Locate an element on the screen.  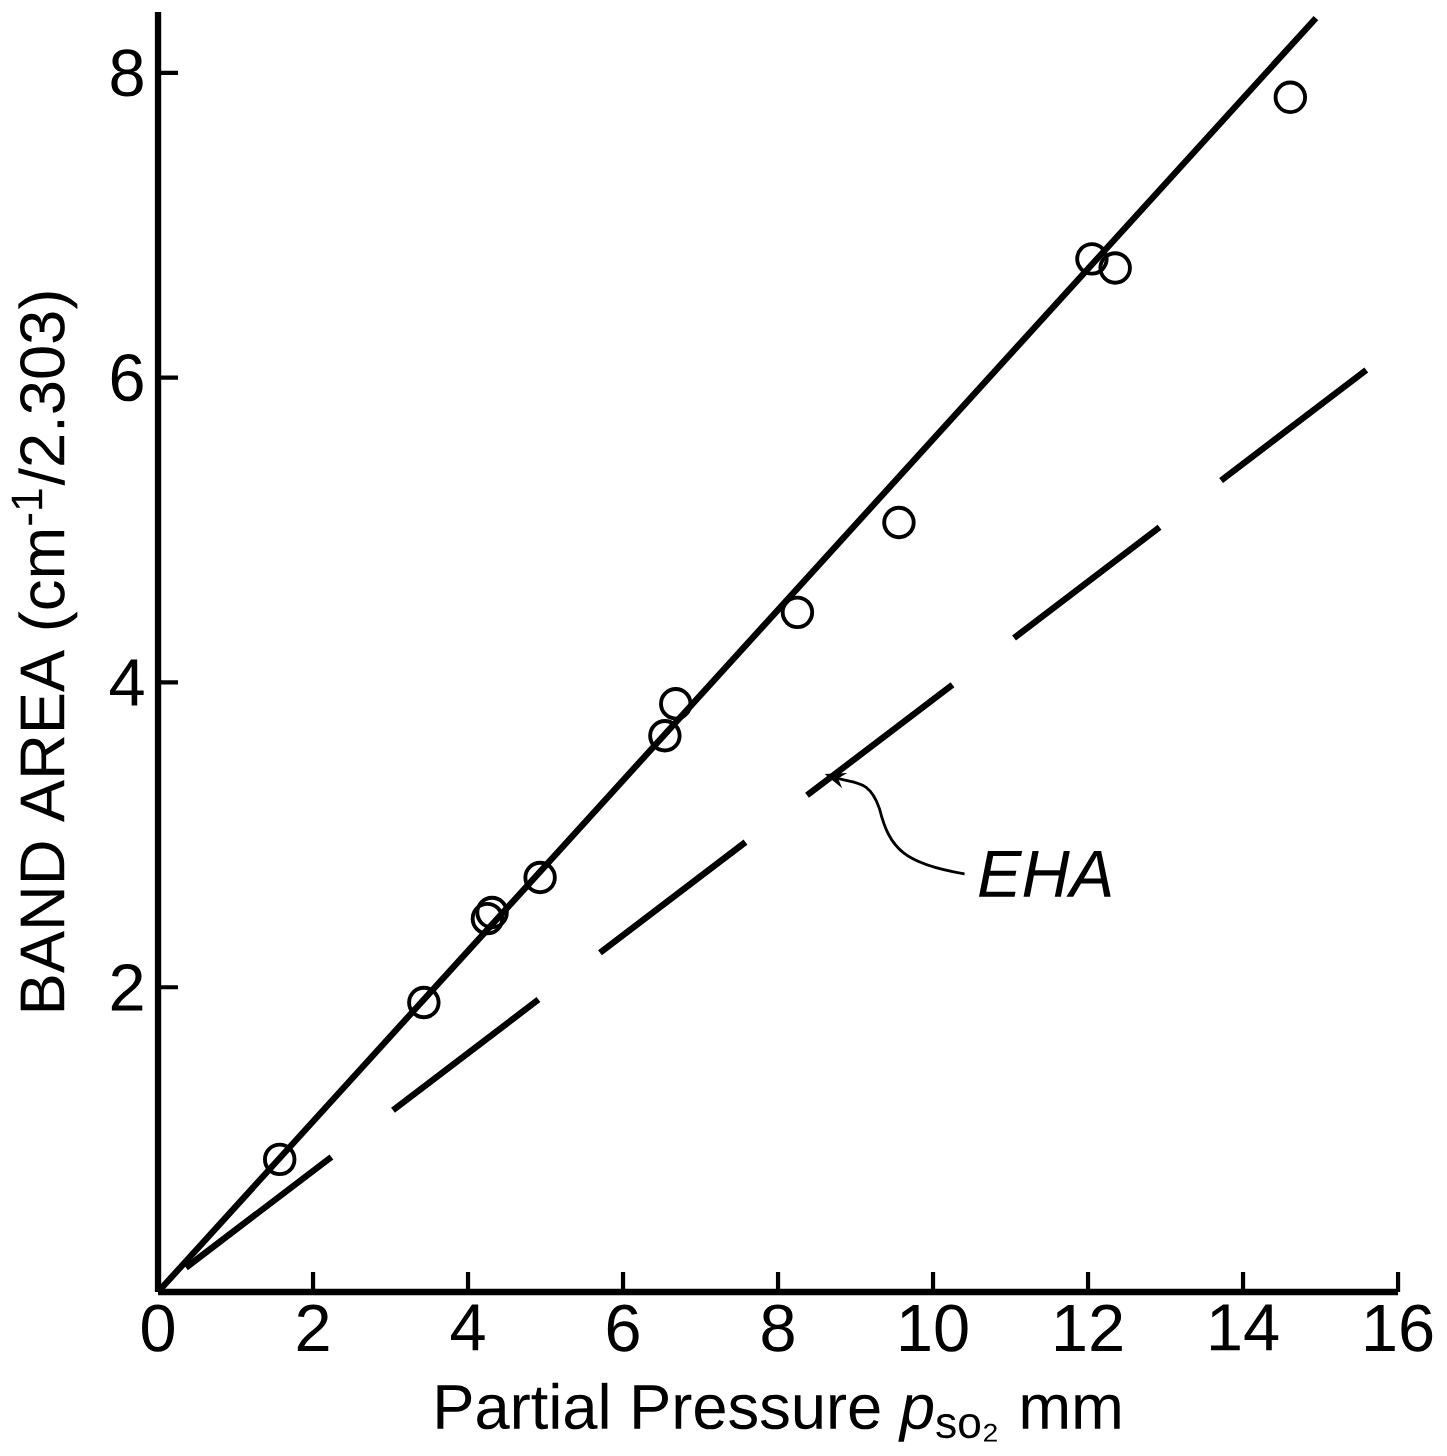
y-tick-label: 6 is located at coordinates (127, 378).